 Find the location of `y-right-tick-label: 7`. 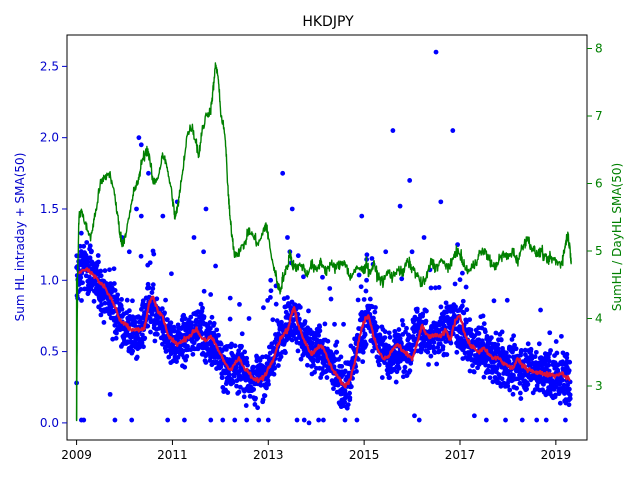

y-right-tick-label: 7 is located at coordinates (599, 116).